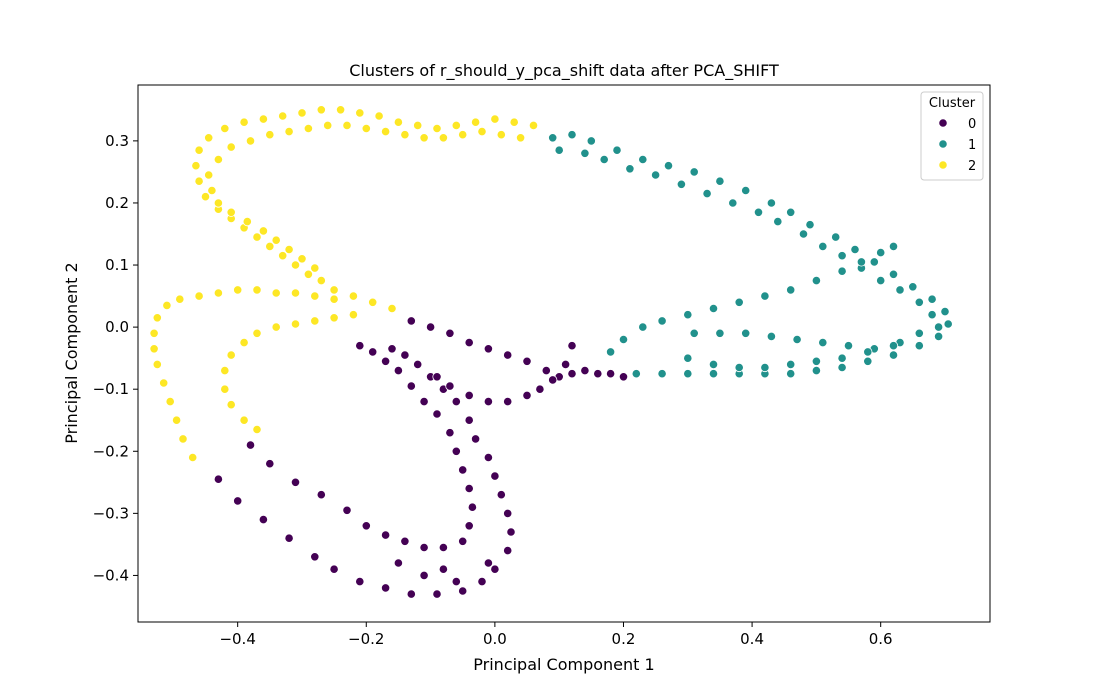 This screenshot has width=1100, height=700. I want to click on x-tick-label: 0.4, so click(752, 639).